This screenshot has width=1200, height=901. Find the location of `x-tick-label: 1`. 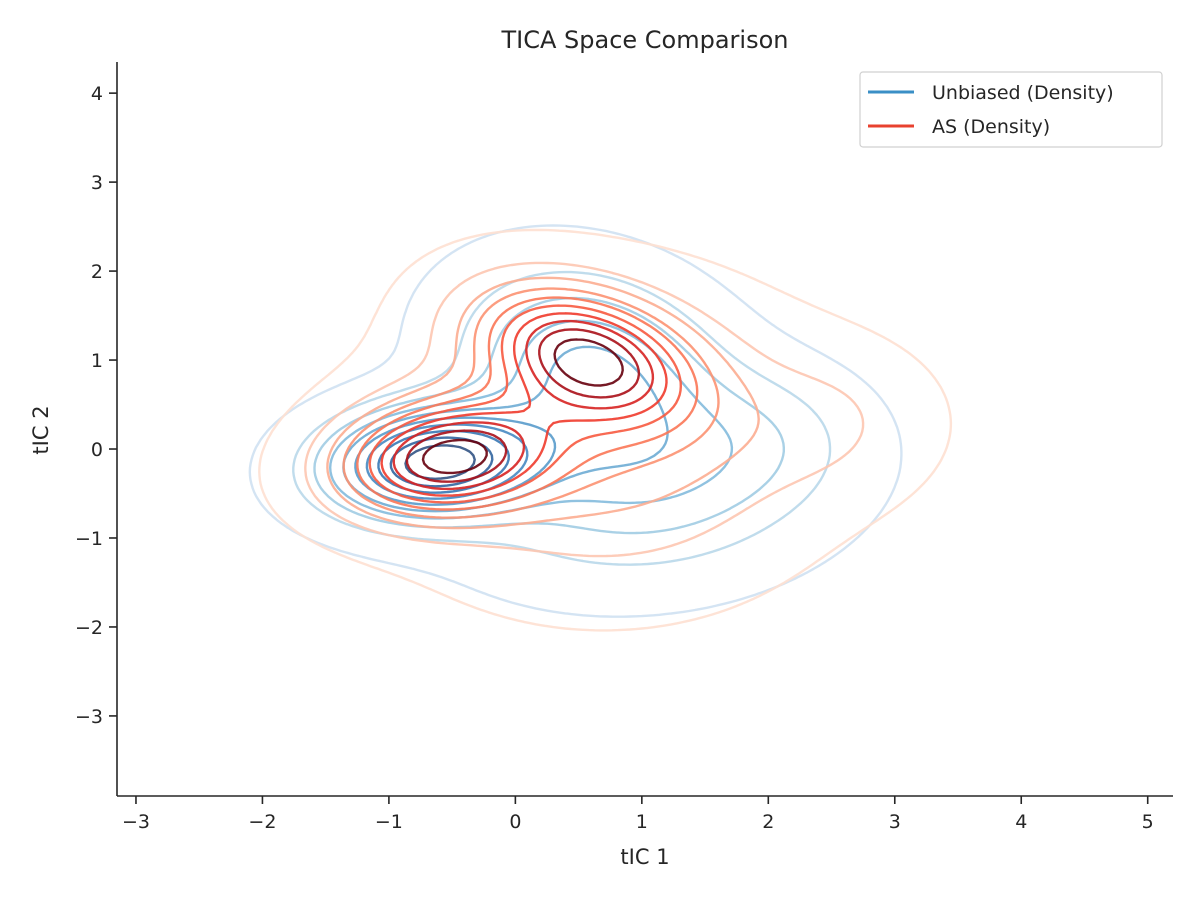

x-tick-label: 1 is located at coordinates (642, 822).